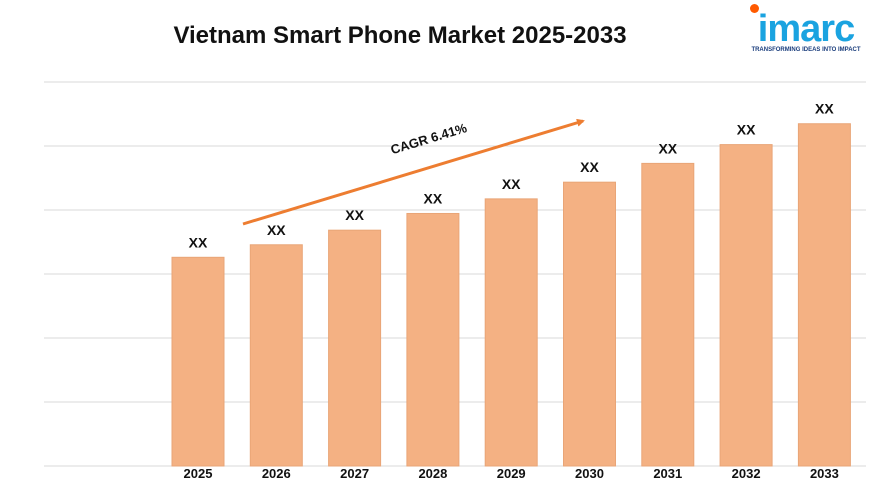  I want to click on x-tick-2027: 2027, so click(354, 473).